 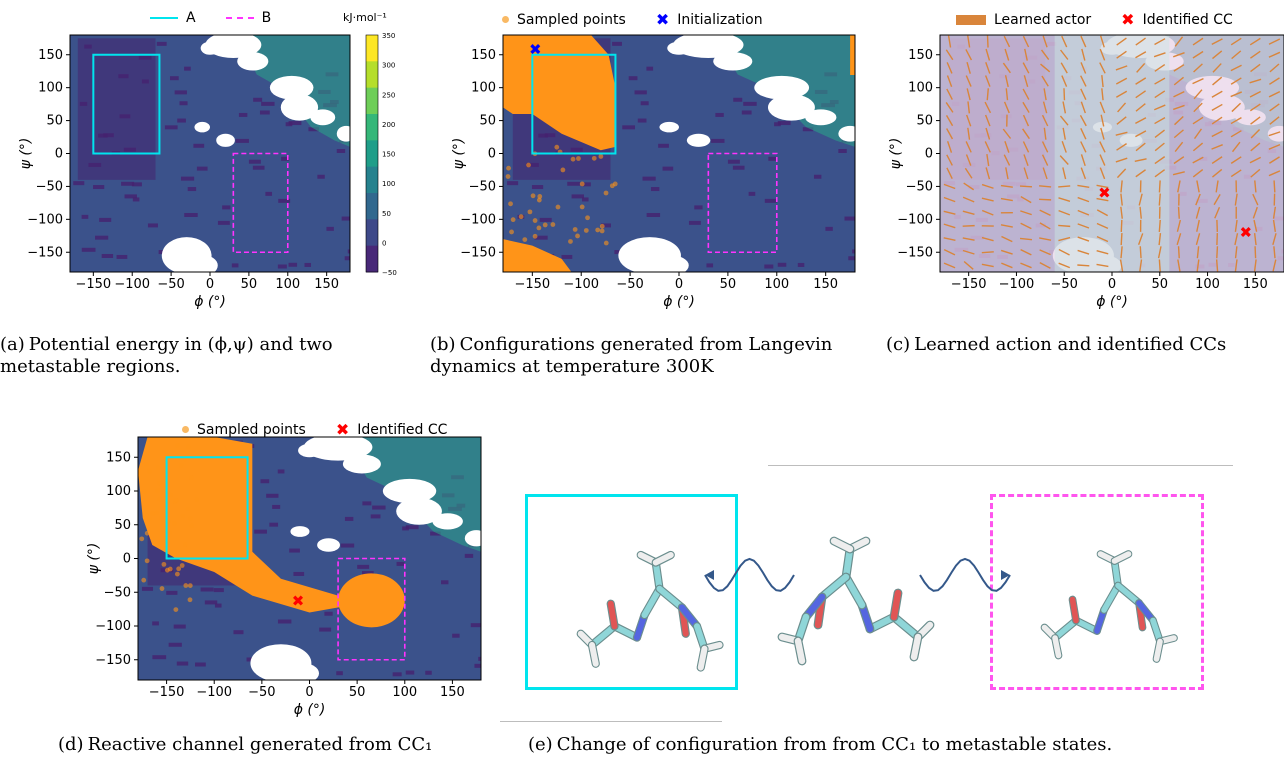 I want to click on y-tick-label: 150, so click(x=50, y=55).